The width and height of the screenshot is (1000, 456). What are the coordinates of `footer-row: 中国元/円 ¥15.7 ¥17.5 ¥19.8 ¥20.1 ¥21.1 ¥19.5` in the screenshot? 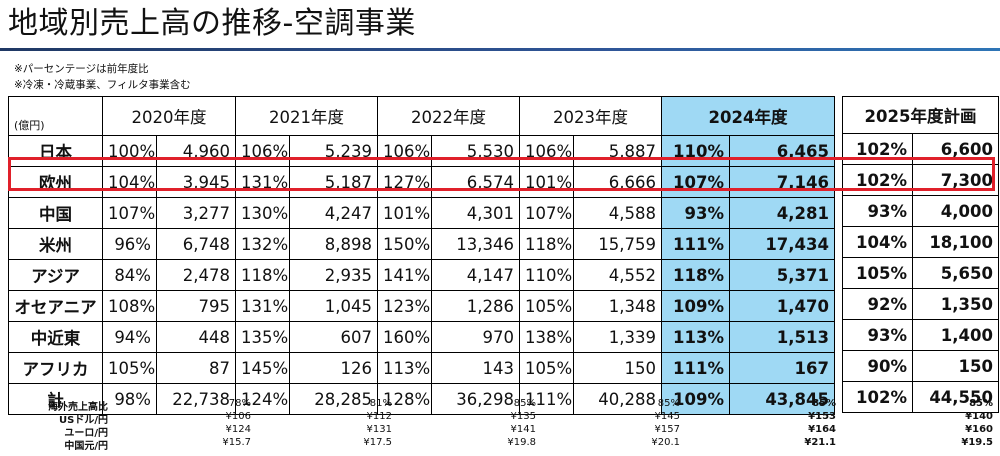 It's located at (500, 444).